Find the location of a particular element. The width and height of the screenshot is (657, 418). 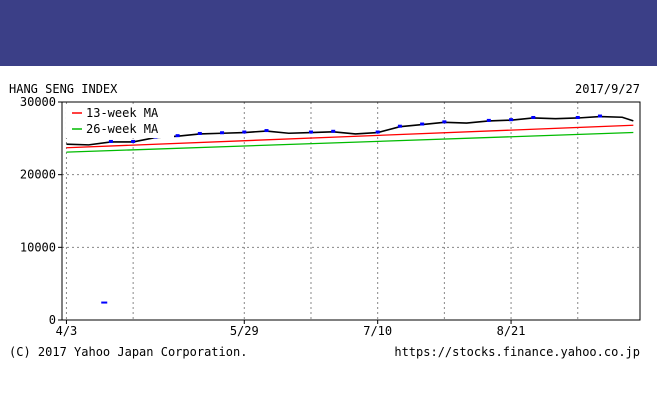

x-tick-label: 4/3 is located at coordinates (67, 331).